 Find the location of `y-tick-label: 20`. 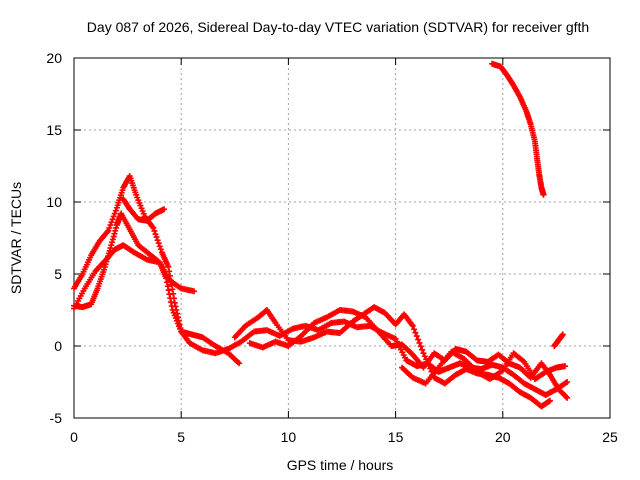

y-tick-label: 20 is located at coordinates (54, 58).